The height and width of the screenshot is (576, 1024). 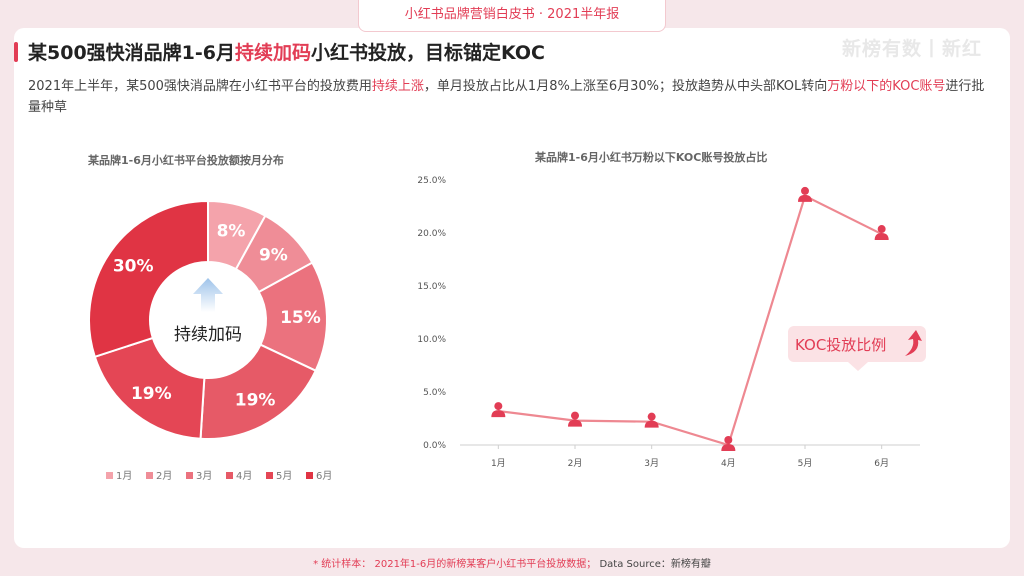 I want to click on subtitle-highlight-1: 持续上涨, so click(x=397, y=86).